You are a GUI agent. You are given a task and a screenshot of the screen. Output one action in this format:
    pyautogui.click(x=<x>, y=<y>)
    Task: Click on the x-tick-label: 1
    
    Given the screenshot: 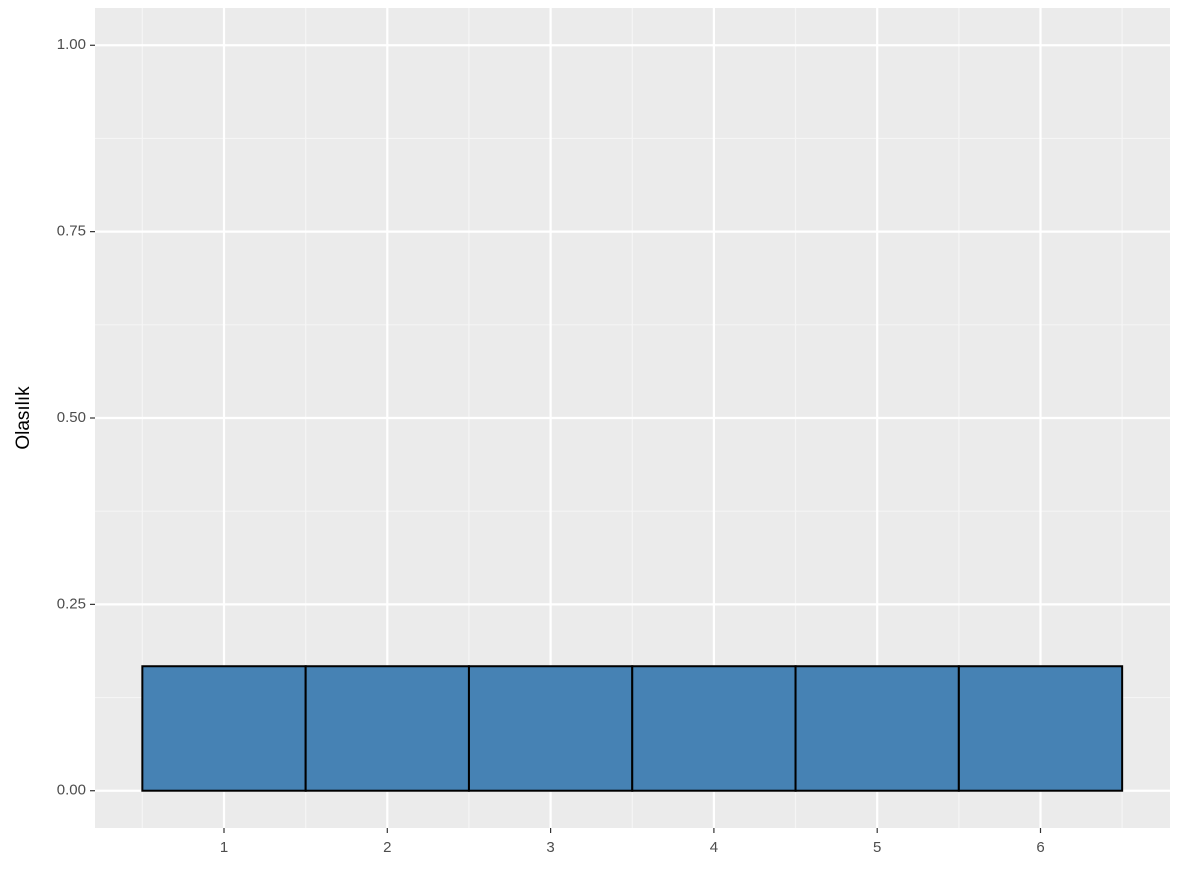 What is the action you would take?
    pyautogui.click(x=224, y=847)
    